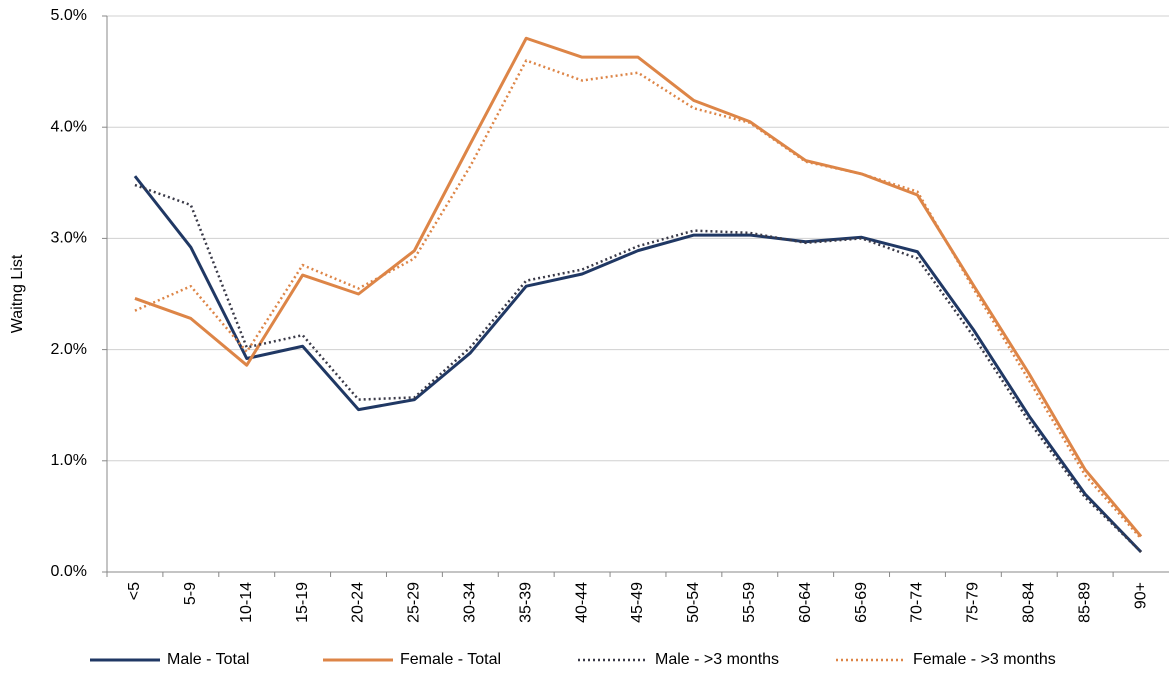 Image resolution: width=1173 pixels, height=675 pixels. What do you see at coordinates (917, 602) in the screenshot?
I see `x-tick-label: 70-74` at bounding box center [917, 602].